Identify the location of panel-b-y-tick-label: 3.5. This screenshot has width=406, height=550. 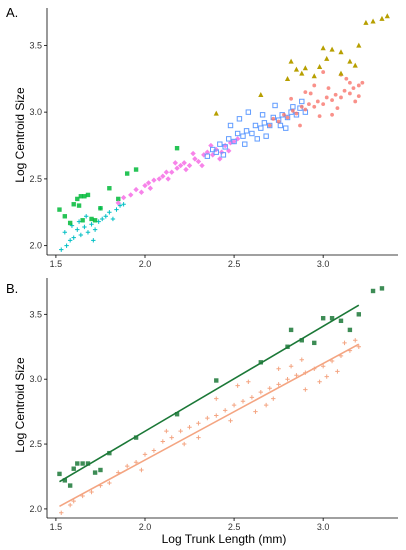
(35, 314).